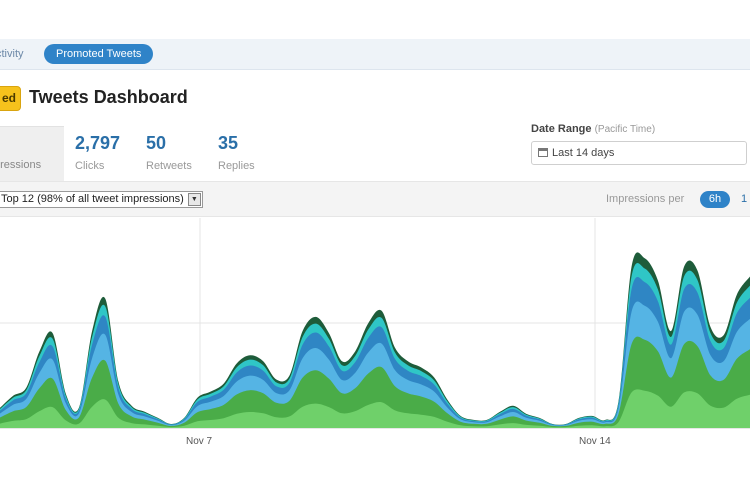 The height and width of the screenshot is (500, 750). Describe the element at coordinates (156, 143) in the screenshot. I see `stat-retweets-value: 50` at that location.